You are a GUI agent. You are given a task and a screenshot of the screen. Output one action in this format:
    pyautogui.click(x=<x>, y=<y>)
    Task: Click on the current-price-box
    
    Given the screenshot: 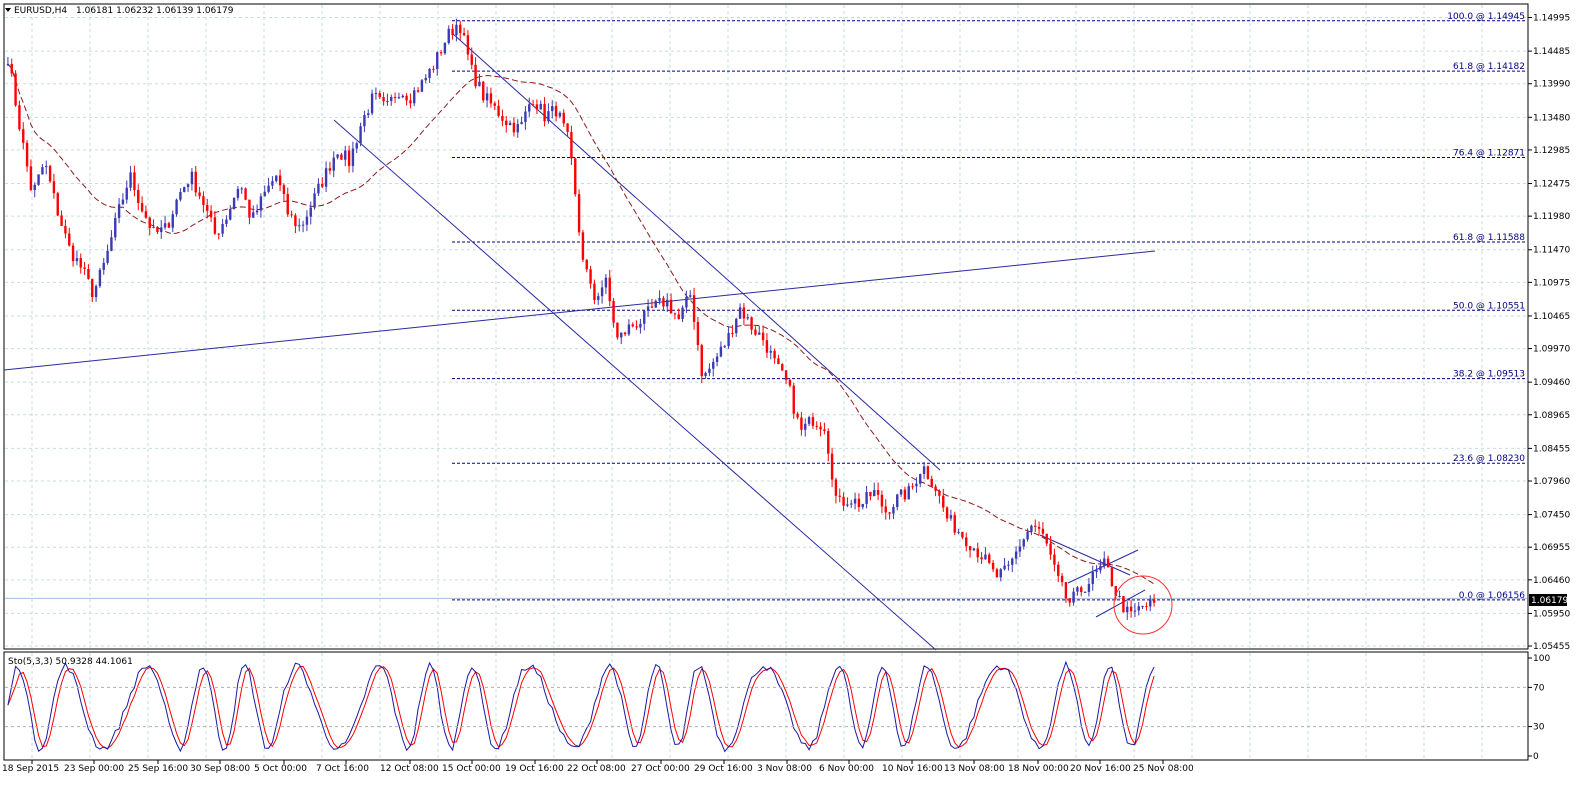 What is the action you would take?
    pyautogui.click(x=1548, y=600)
    